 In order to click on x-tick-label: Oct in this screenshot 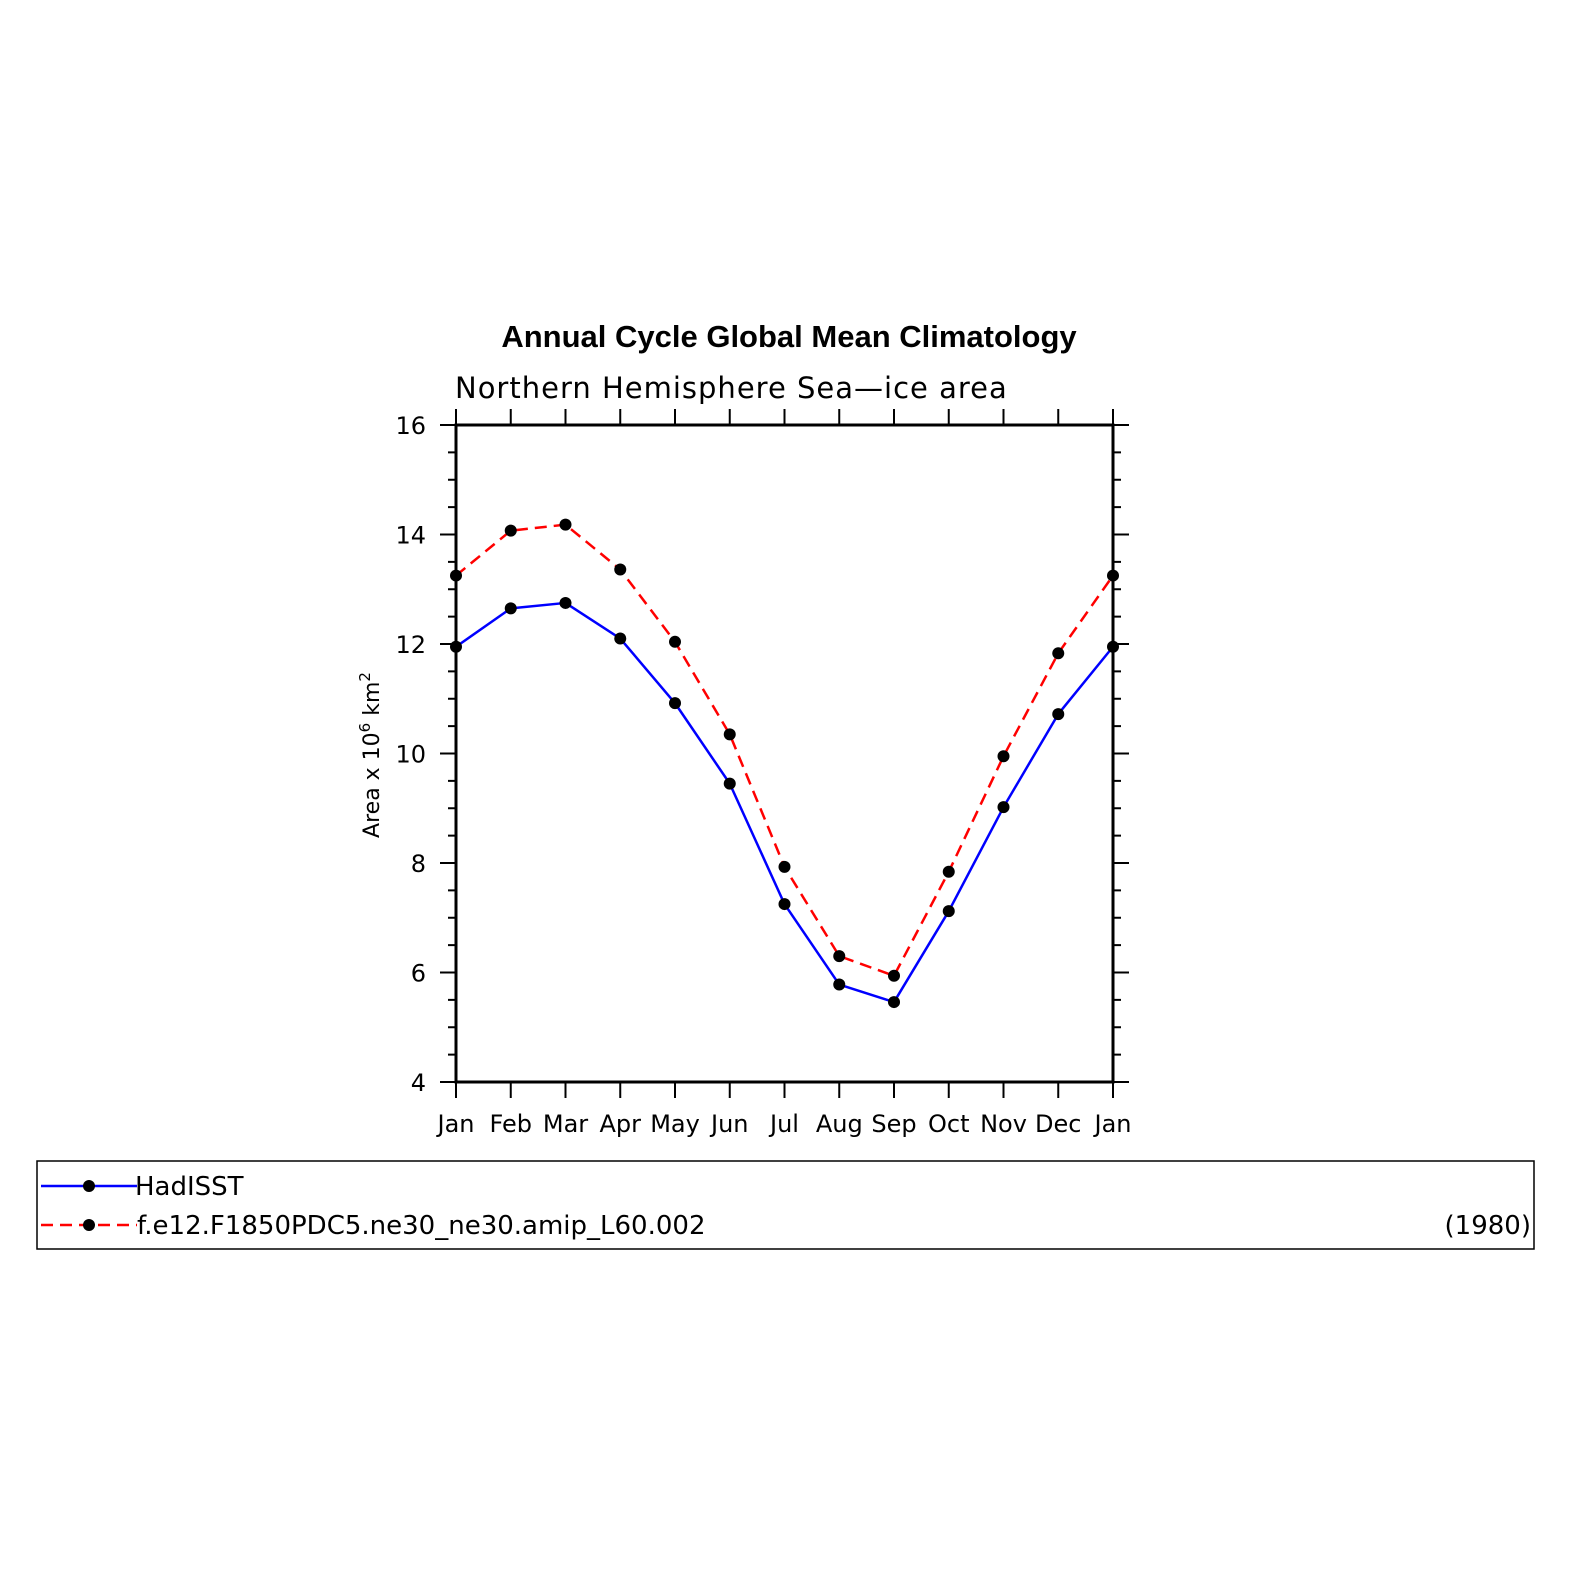, I will do `click(949, 1124)`.